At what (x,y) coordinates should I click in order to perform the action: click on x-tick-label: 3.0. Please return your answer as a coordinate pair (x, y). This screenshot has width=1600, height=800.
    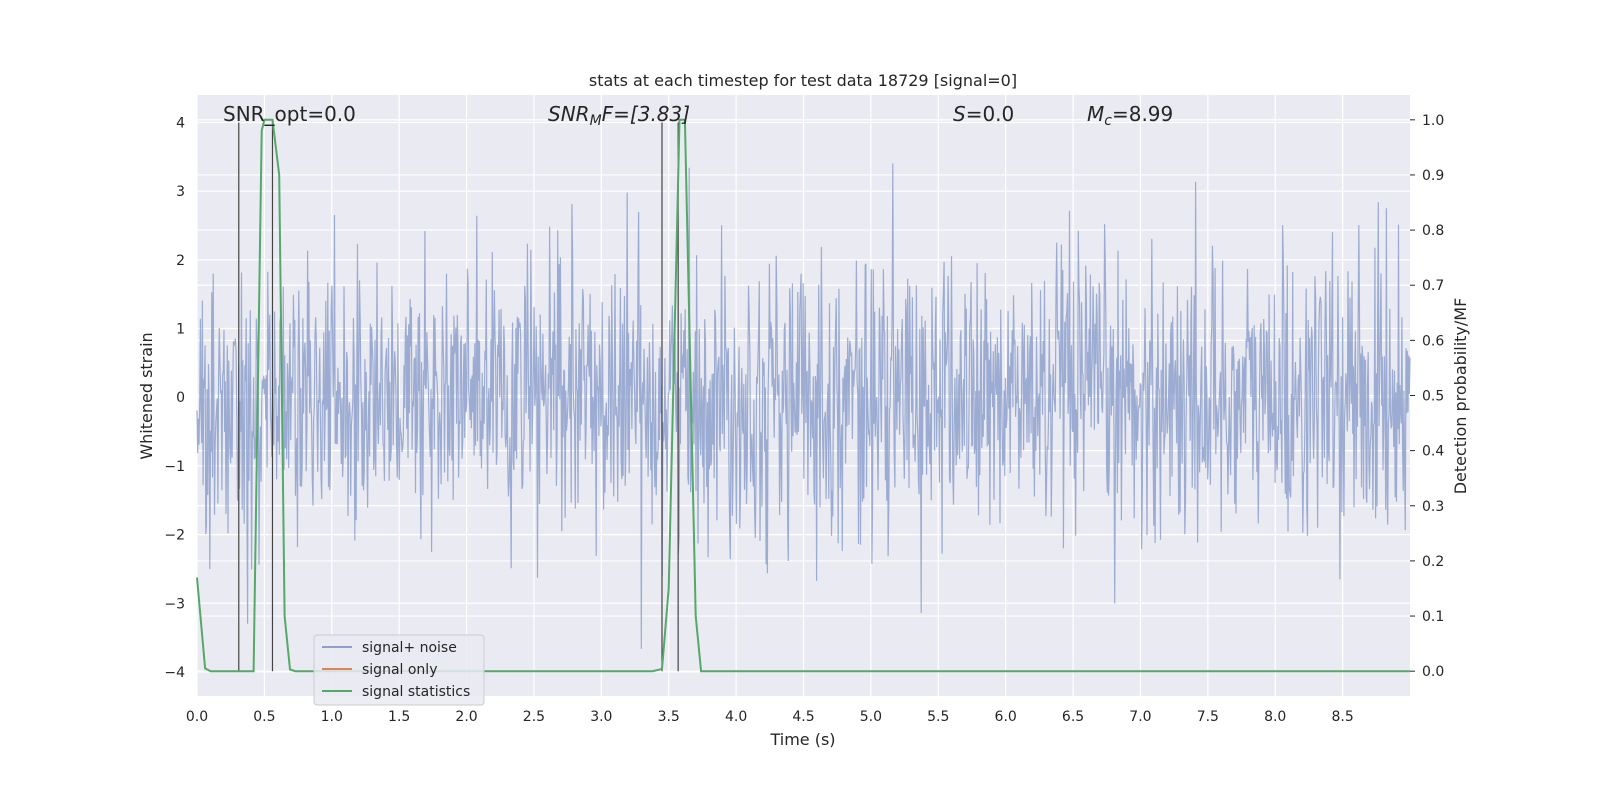
    Looking at the image, I should click on (601, 717).